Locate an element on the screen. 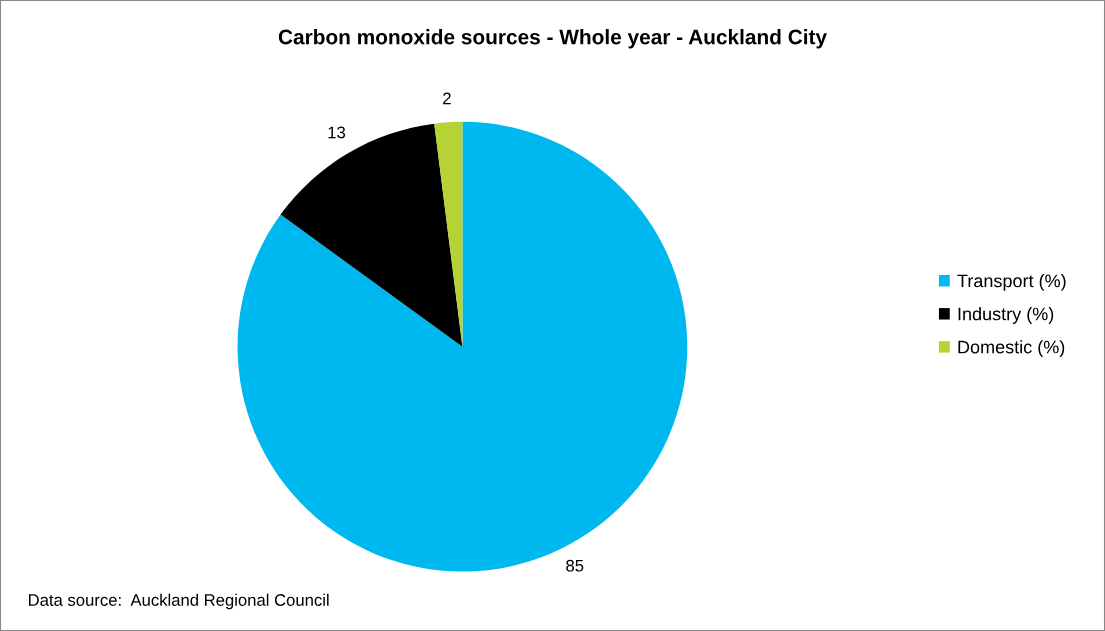 Image resolution: width=1105 pixels, height=631 pixels. data-label: 2 is located at coordinates (447, 98).